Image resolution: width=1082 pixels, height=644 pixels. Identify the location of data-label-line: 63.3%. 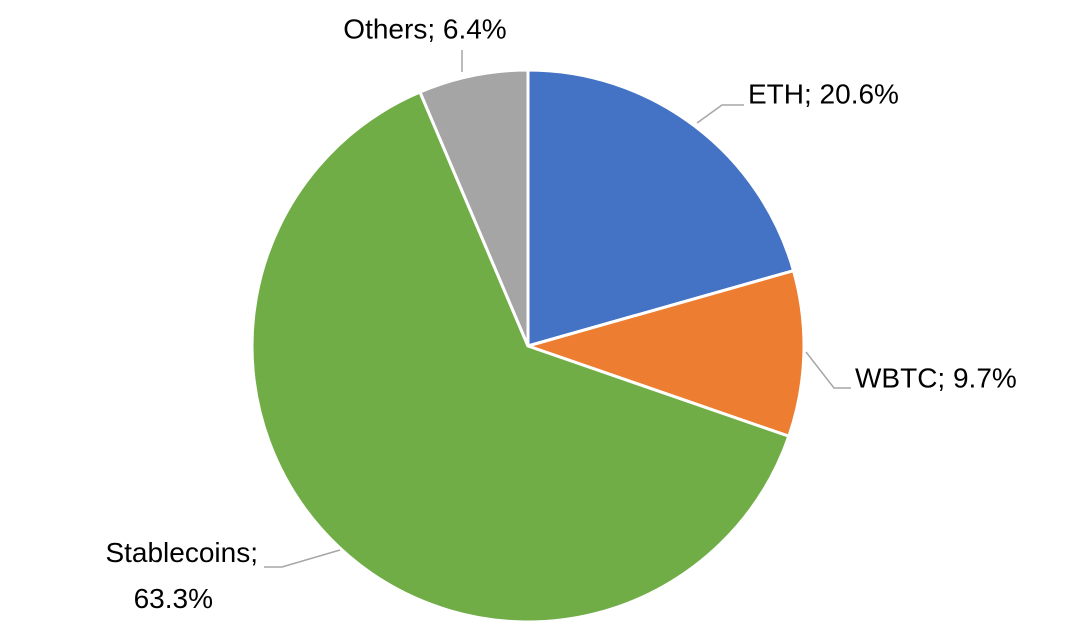
(173, 598).